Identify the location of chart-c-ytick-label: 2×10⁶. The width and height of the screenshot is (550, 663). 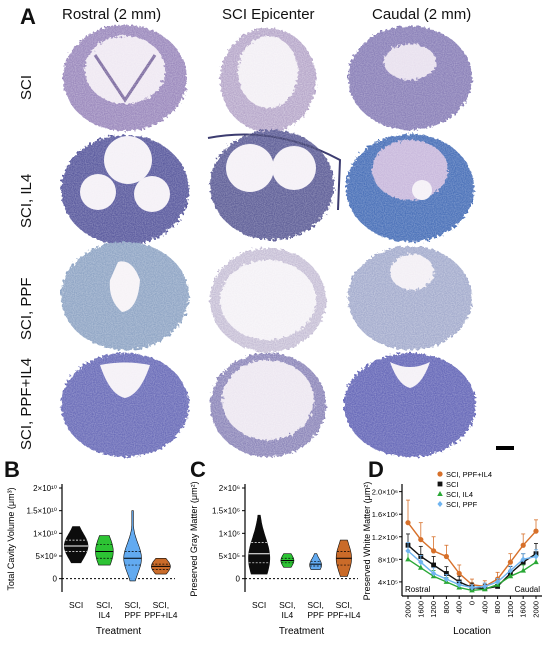
(229, 488).